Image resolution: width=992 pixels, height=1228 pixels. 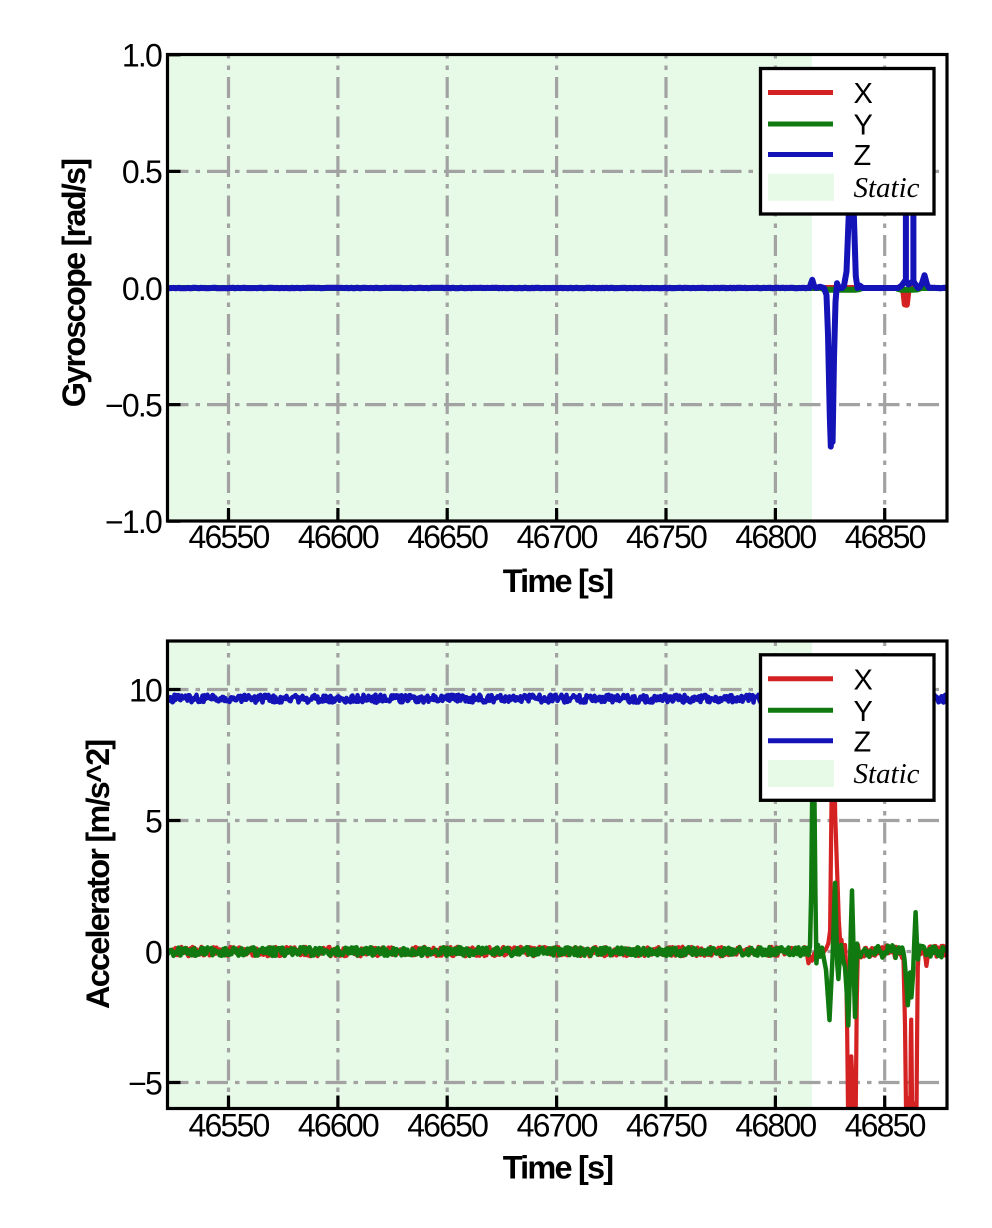 What do you see at coordinates (133, 522) in the screenshot?
I see `svg-text: −1.0` at bounding box center [133, 522].